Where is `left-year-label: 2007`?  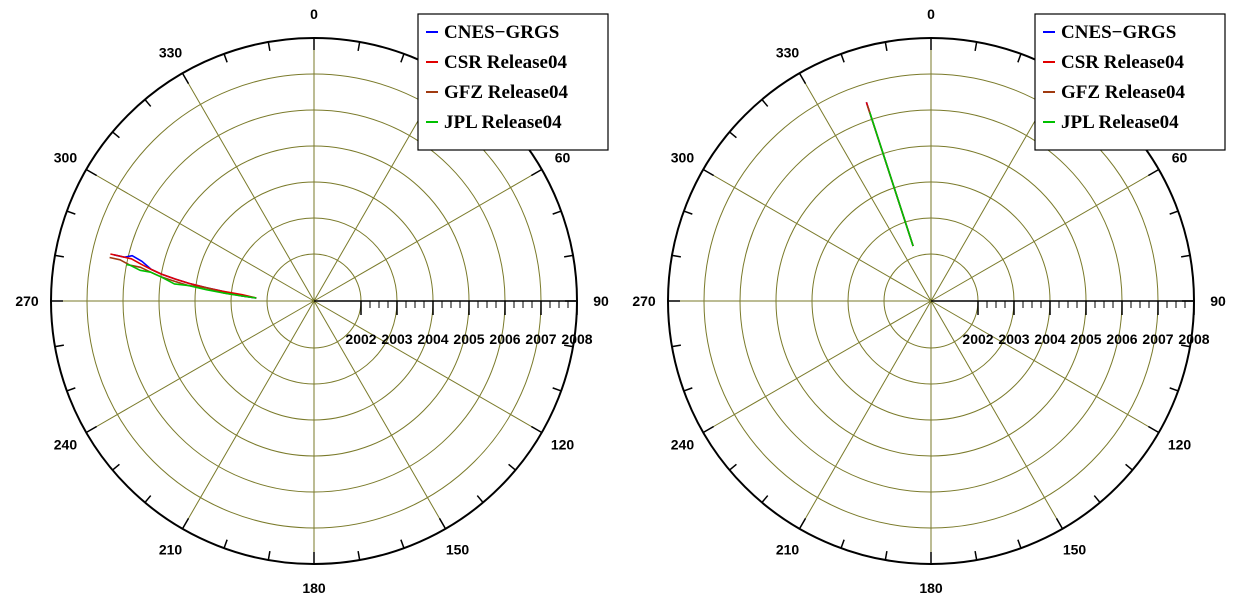
left-year-label: 2007 is located at coordinates (540, 339).